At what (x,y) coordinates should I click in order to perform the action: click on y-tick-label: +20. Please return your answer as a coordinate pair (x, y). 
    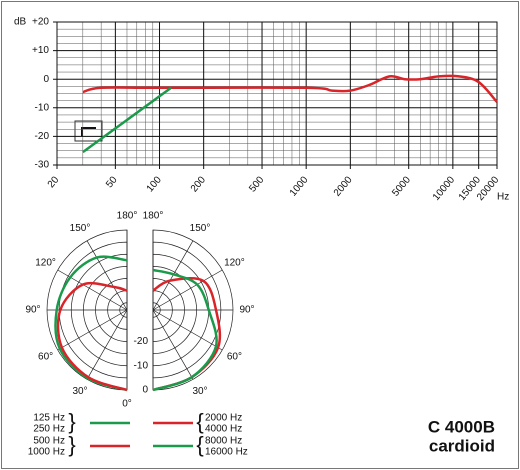
    Looking at the image, I should click on (40, 22).